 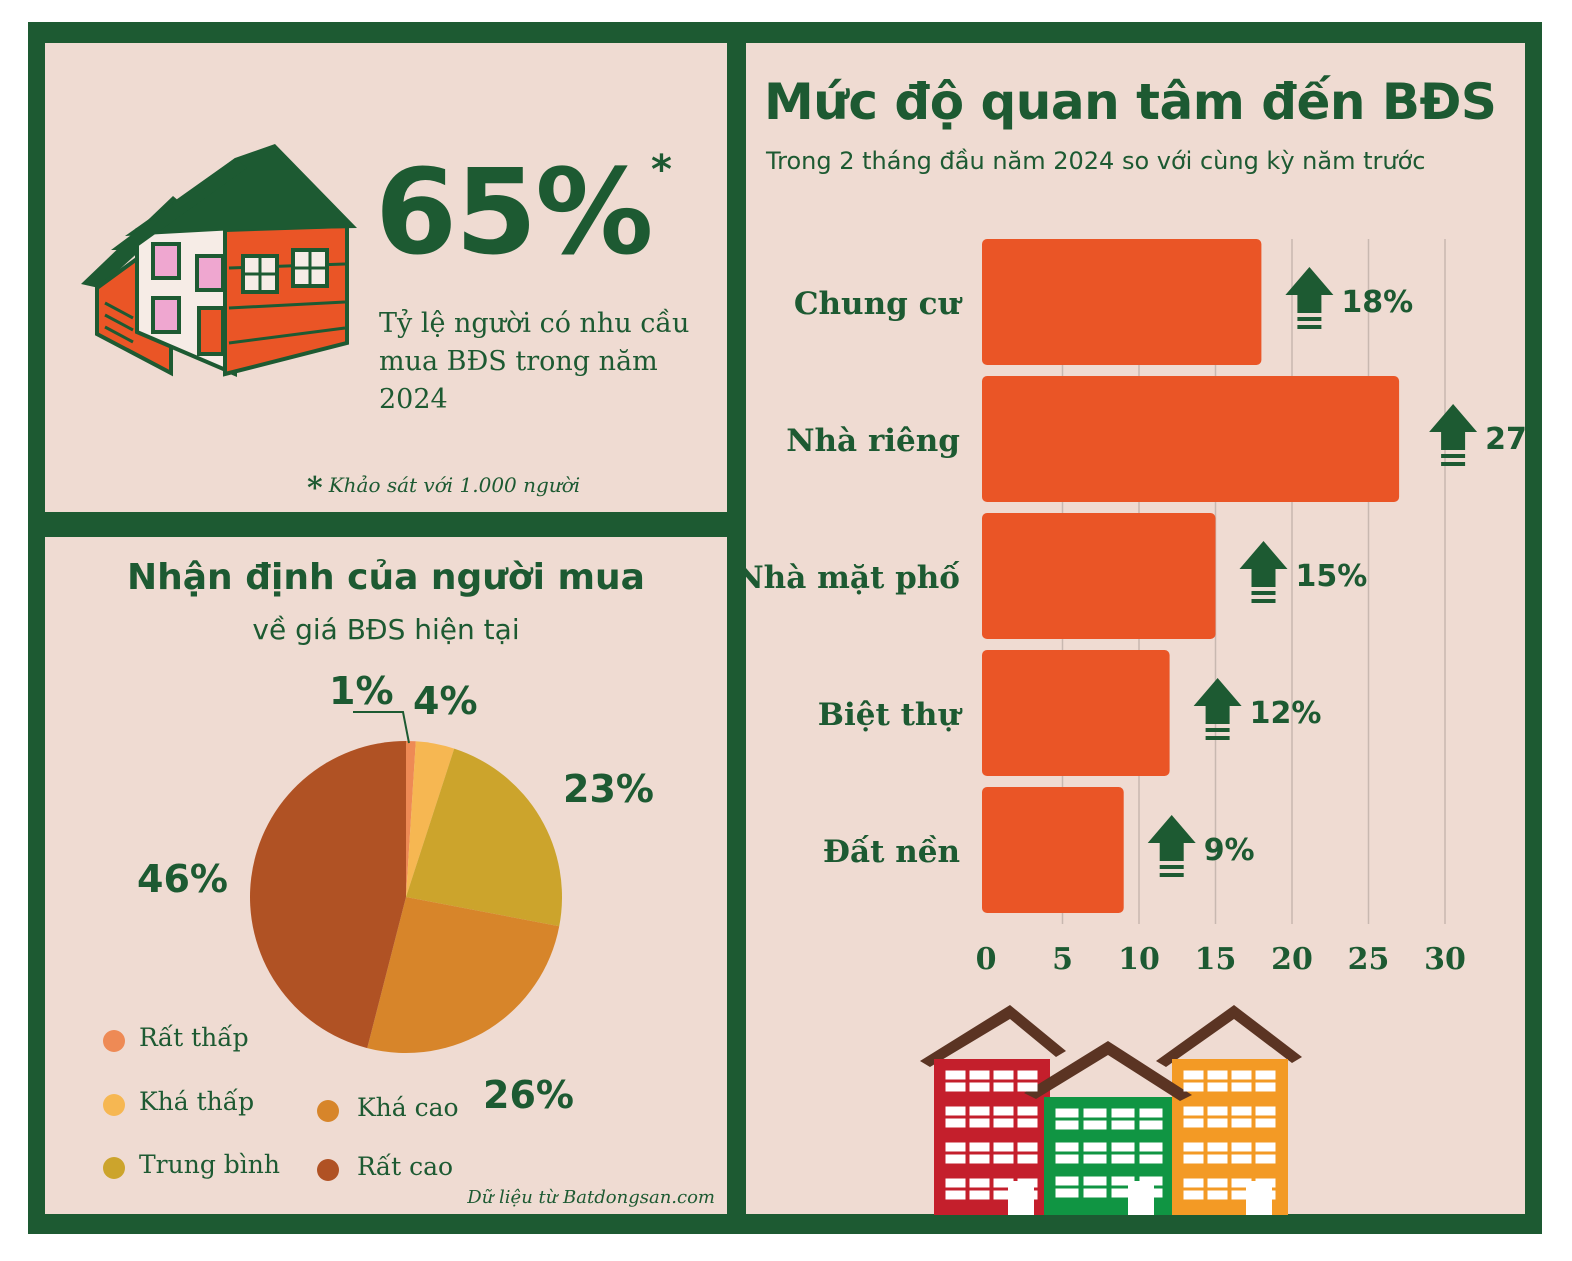 I want to click on bar-value-label-0: 18%, so click(x=1377, y=302).